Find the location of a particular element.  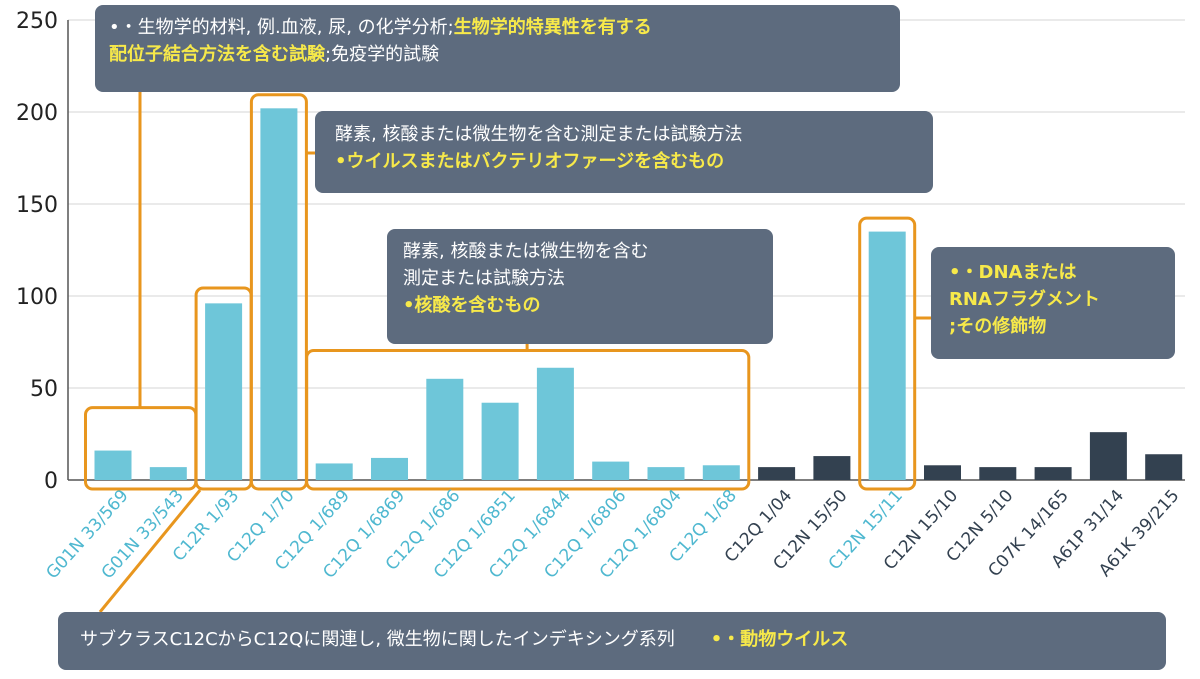

bracket-dna-rna is located at coordinates (887, 353).